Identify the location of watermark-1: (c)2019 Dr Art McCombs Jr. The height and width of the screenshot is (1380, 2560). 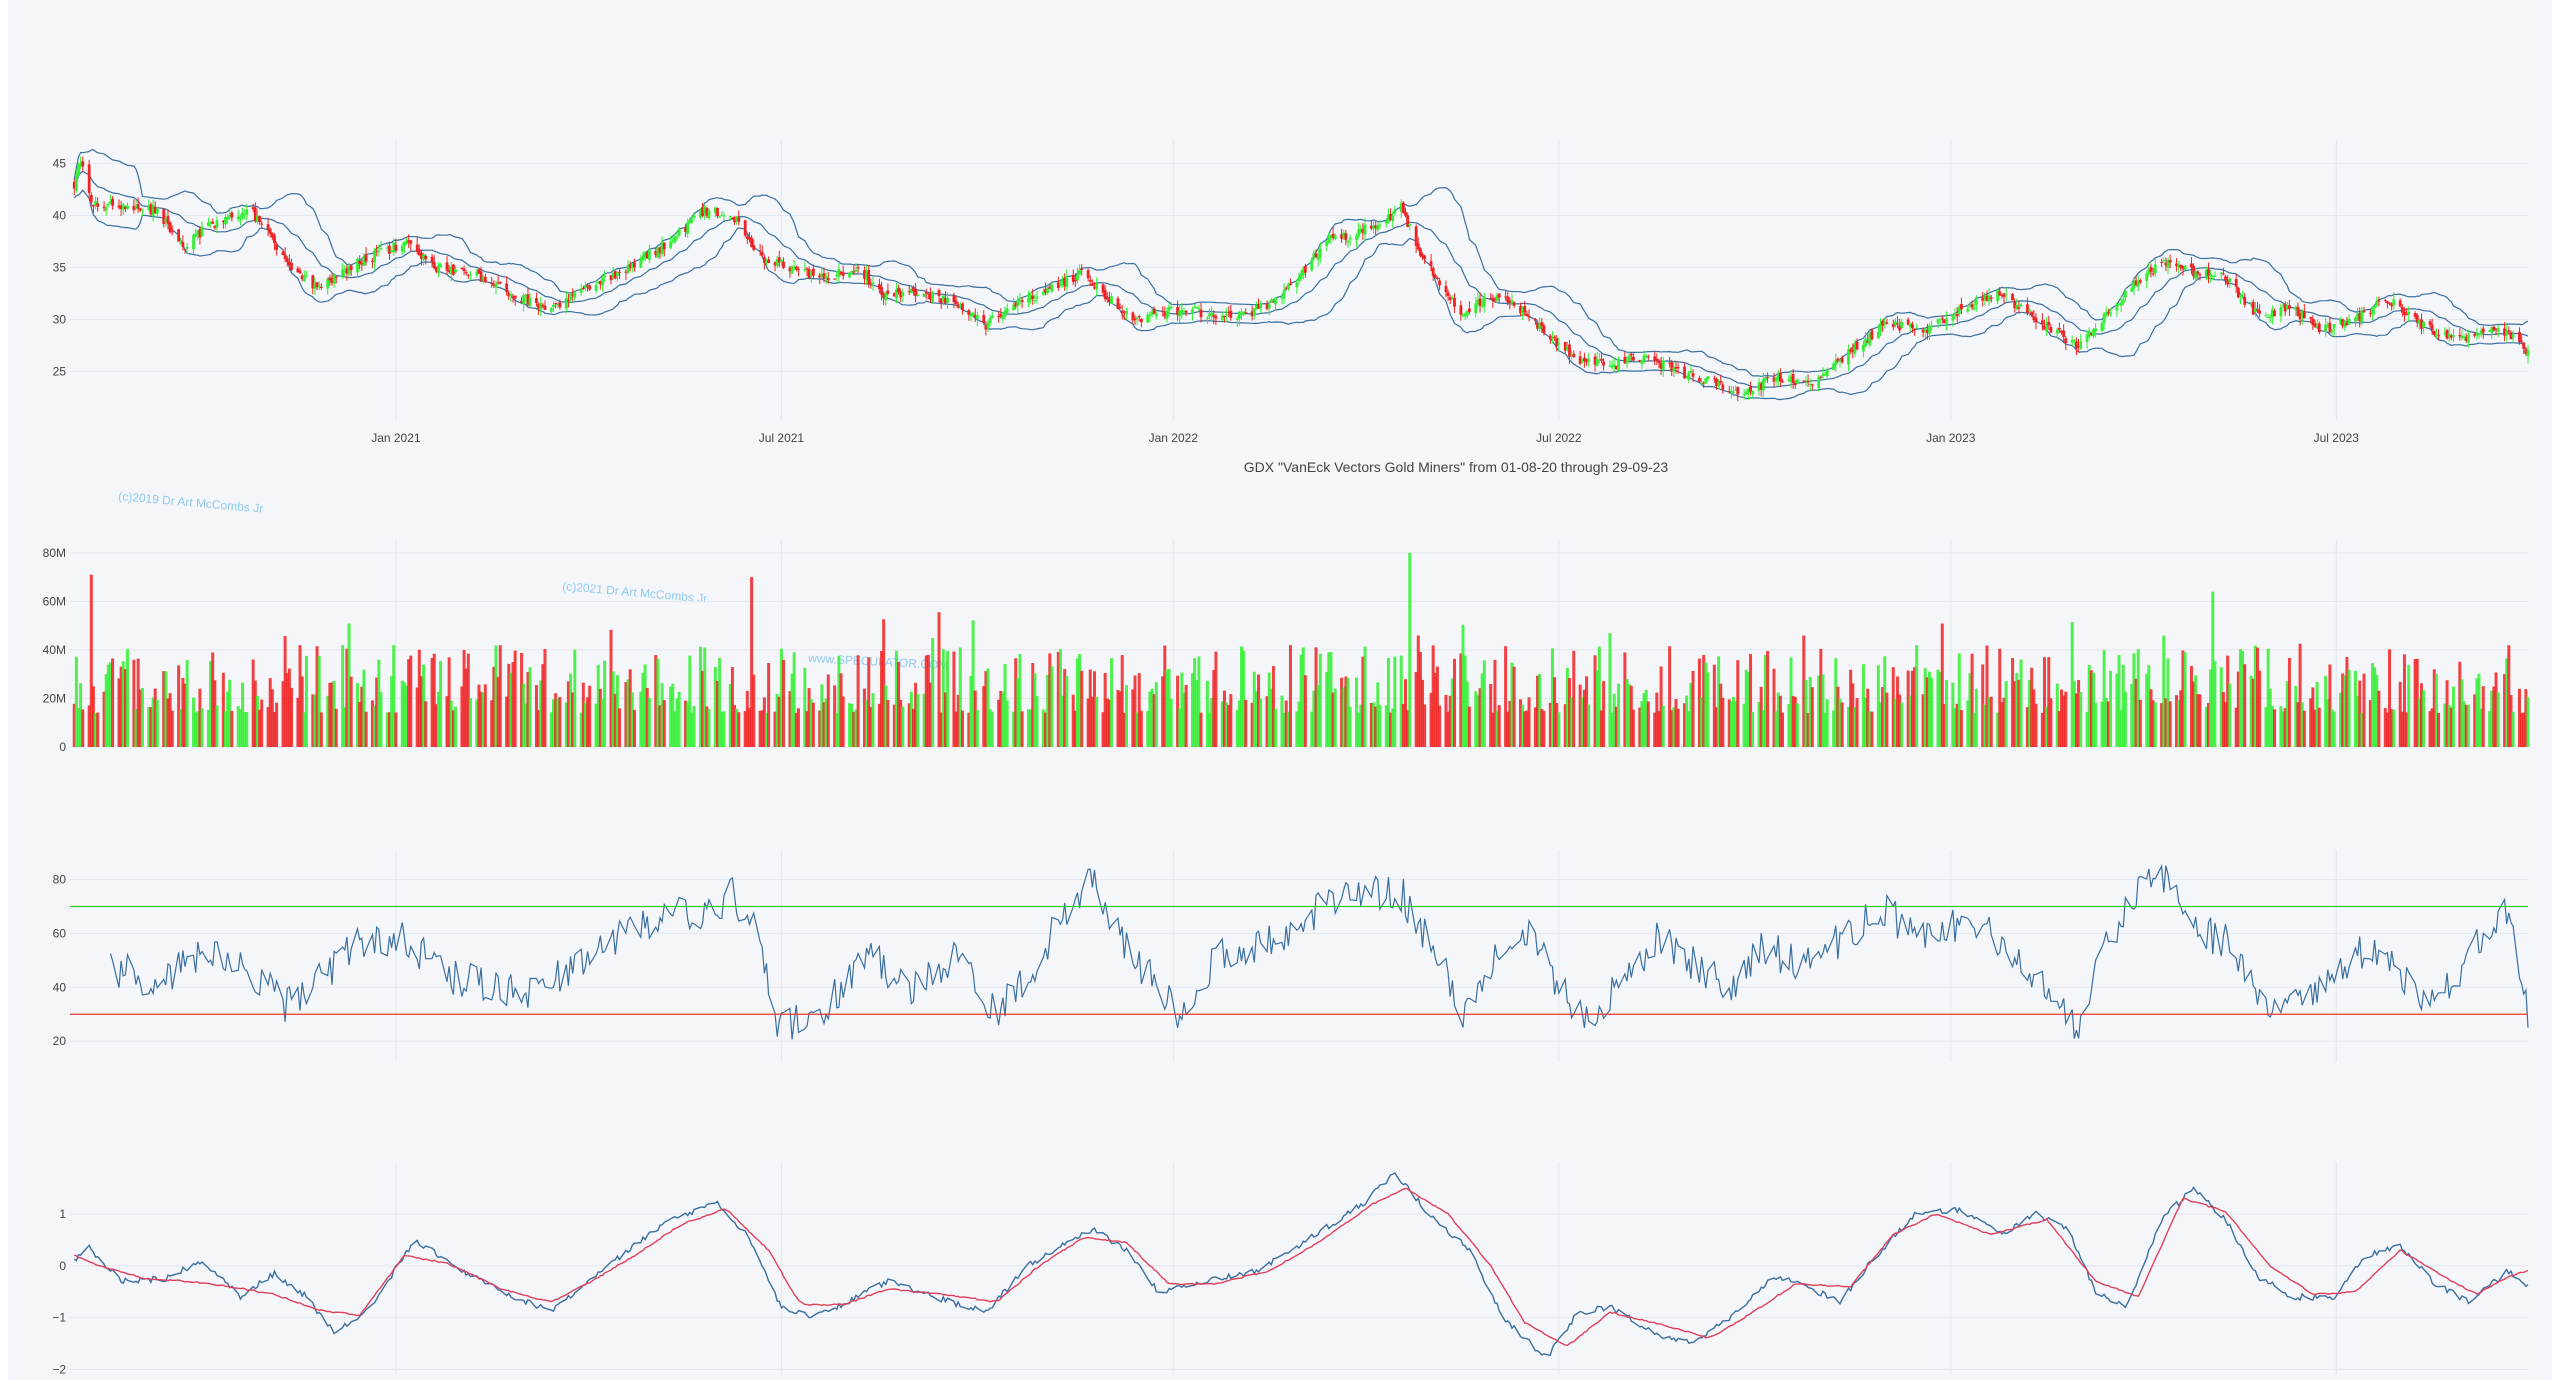
(191, 502).